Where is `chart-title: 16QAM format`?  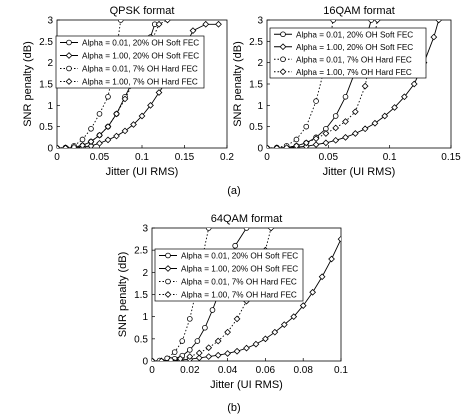 chart-title: 16QAM format is located at coordinates (359, 11).